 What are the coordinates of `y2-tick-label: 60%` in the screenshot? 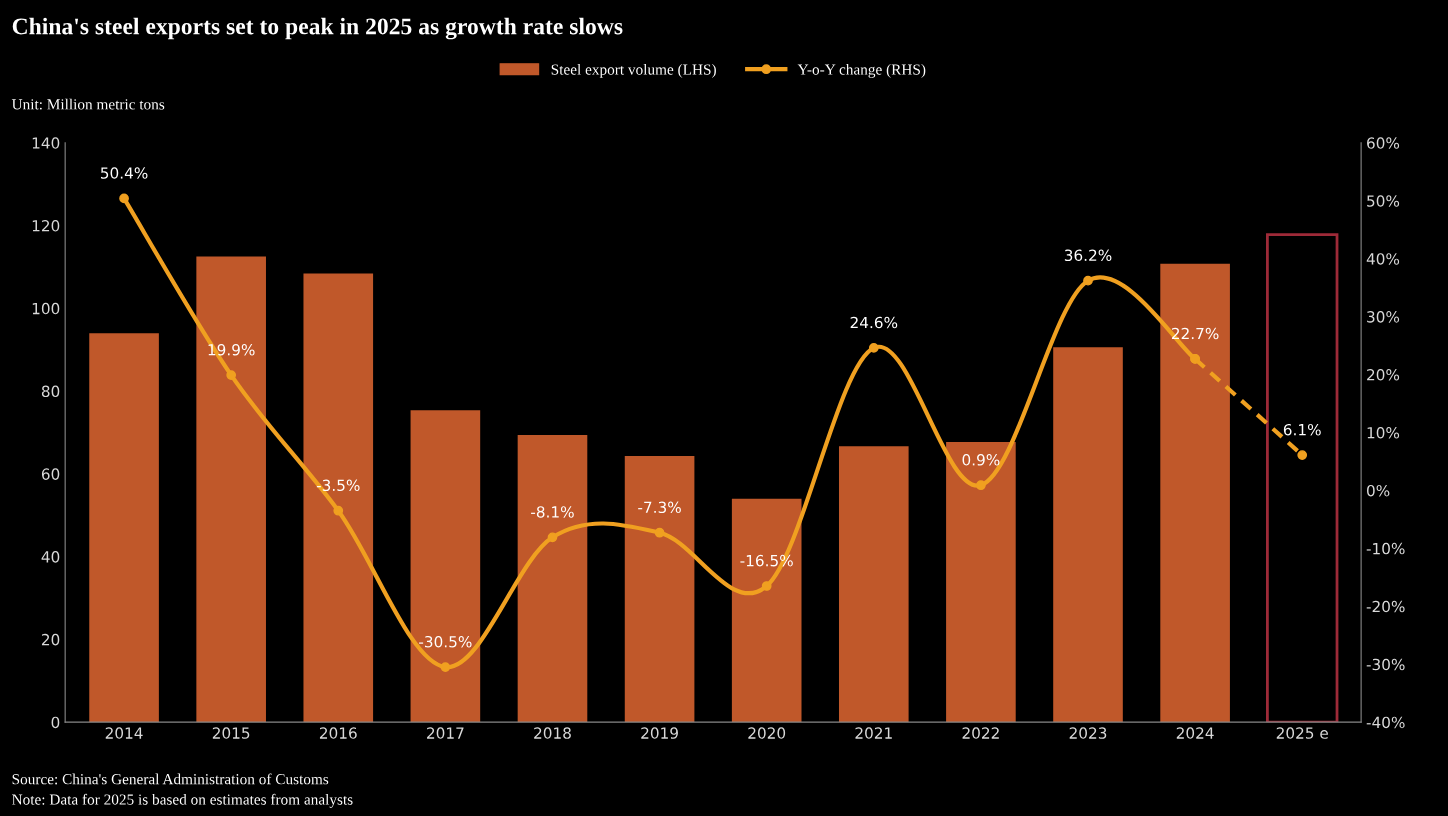 It's located at (1383, 143).